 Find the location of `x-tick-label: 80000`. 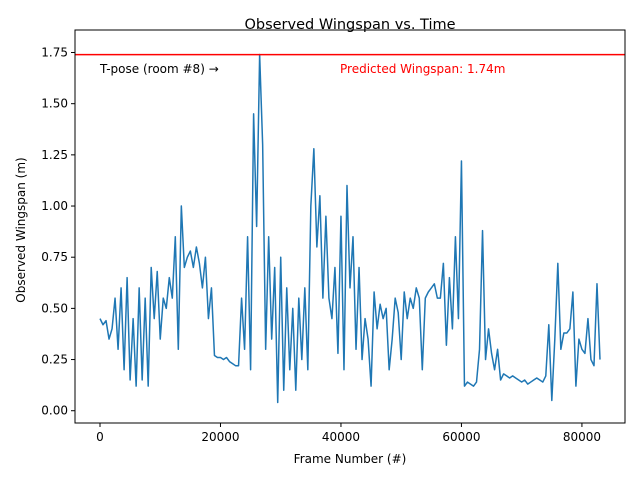

x-tick-label: 80000 is located at coordinates (582, 437).